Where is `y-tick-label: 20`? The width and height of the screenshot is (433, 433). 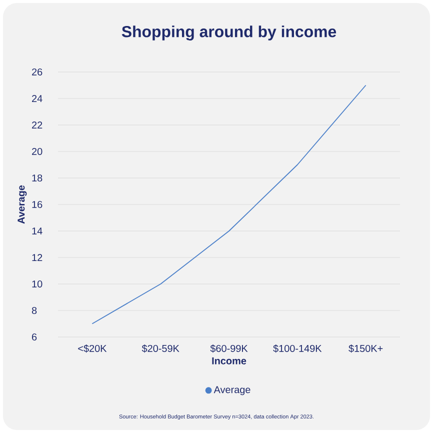 y-tick-label: 20 is located at coordinates (37, 152).